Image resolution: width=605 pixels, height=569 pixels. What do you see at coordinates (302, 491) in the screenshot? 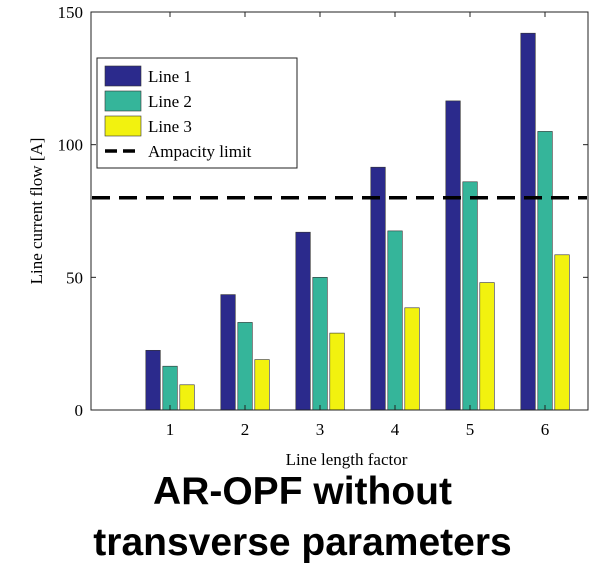
I see `caption-line-1: AR-OPF without` at bounding box center [302, 491].